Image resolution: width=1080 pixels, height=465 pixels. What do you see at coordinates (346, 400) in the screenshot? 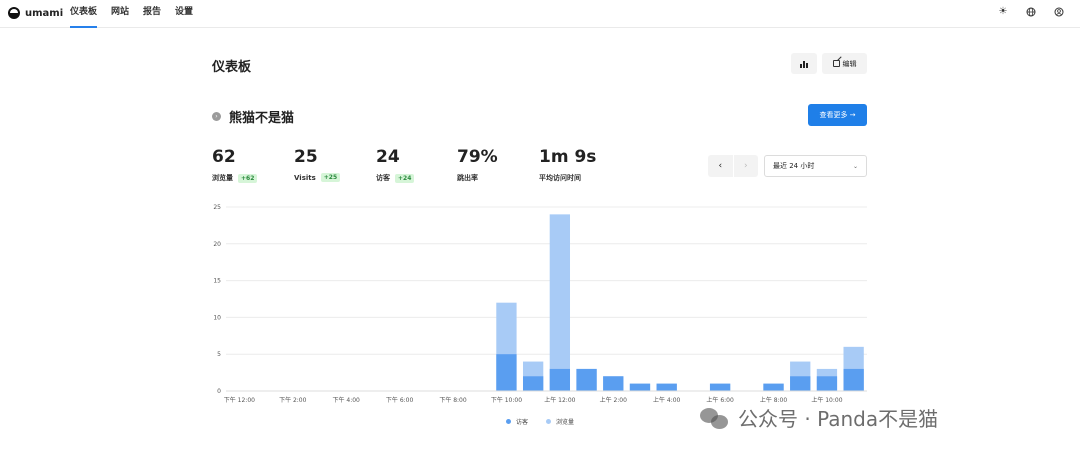
I see `x-tick-label: 下午 4:00` at bounding box center [346, 400].